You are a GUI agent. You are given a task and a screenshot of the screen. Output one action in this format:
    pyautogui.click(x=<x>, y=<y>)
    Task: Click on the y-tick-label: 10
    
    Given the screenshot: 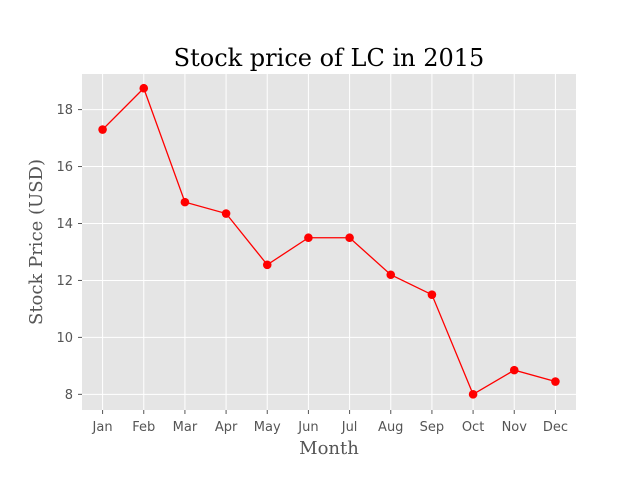 What is the action you would take?
    pyautogui.click(x=64, y=338)
    